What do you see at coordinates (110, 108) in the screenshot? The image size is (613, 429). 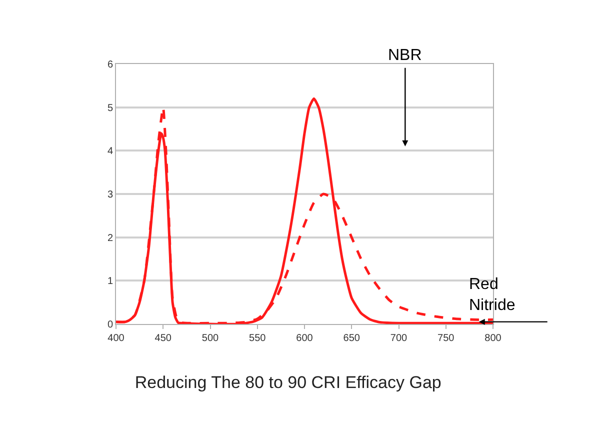 I see `y-tick-label: 5` at bounding box center [110, 108].